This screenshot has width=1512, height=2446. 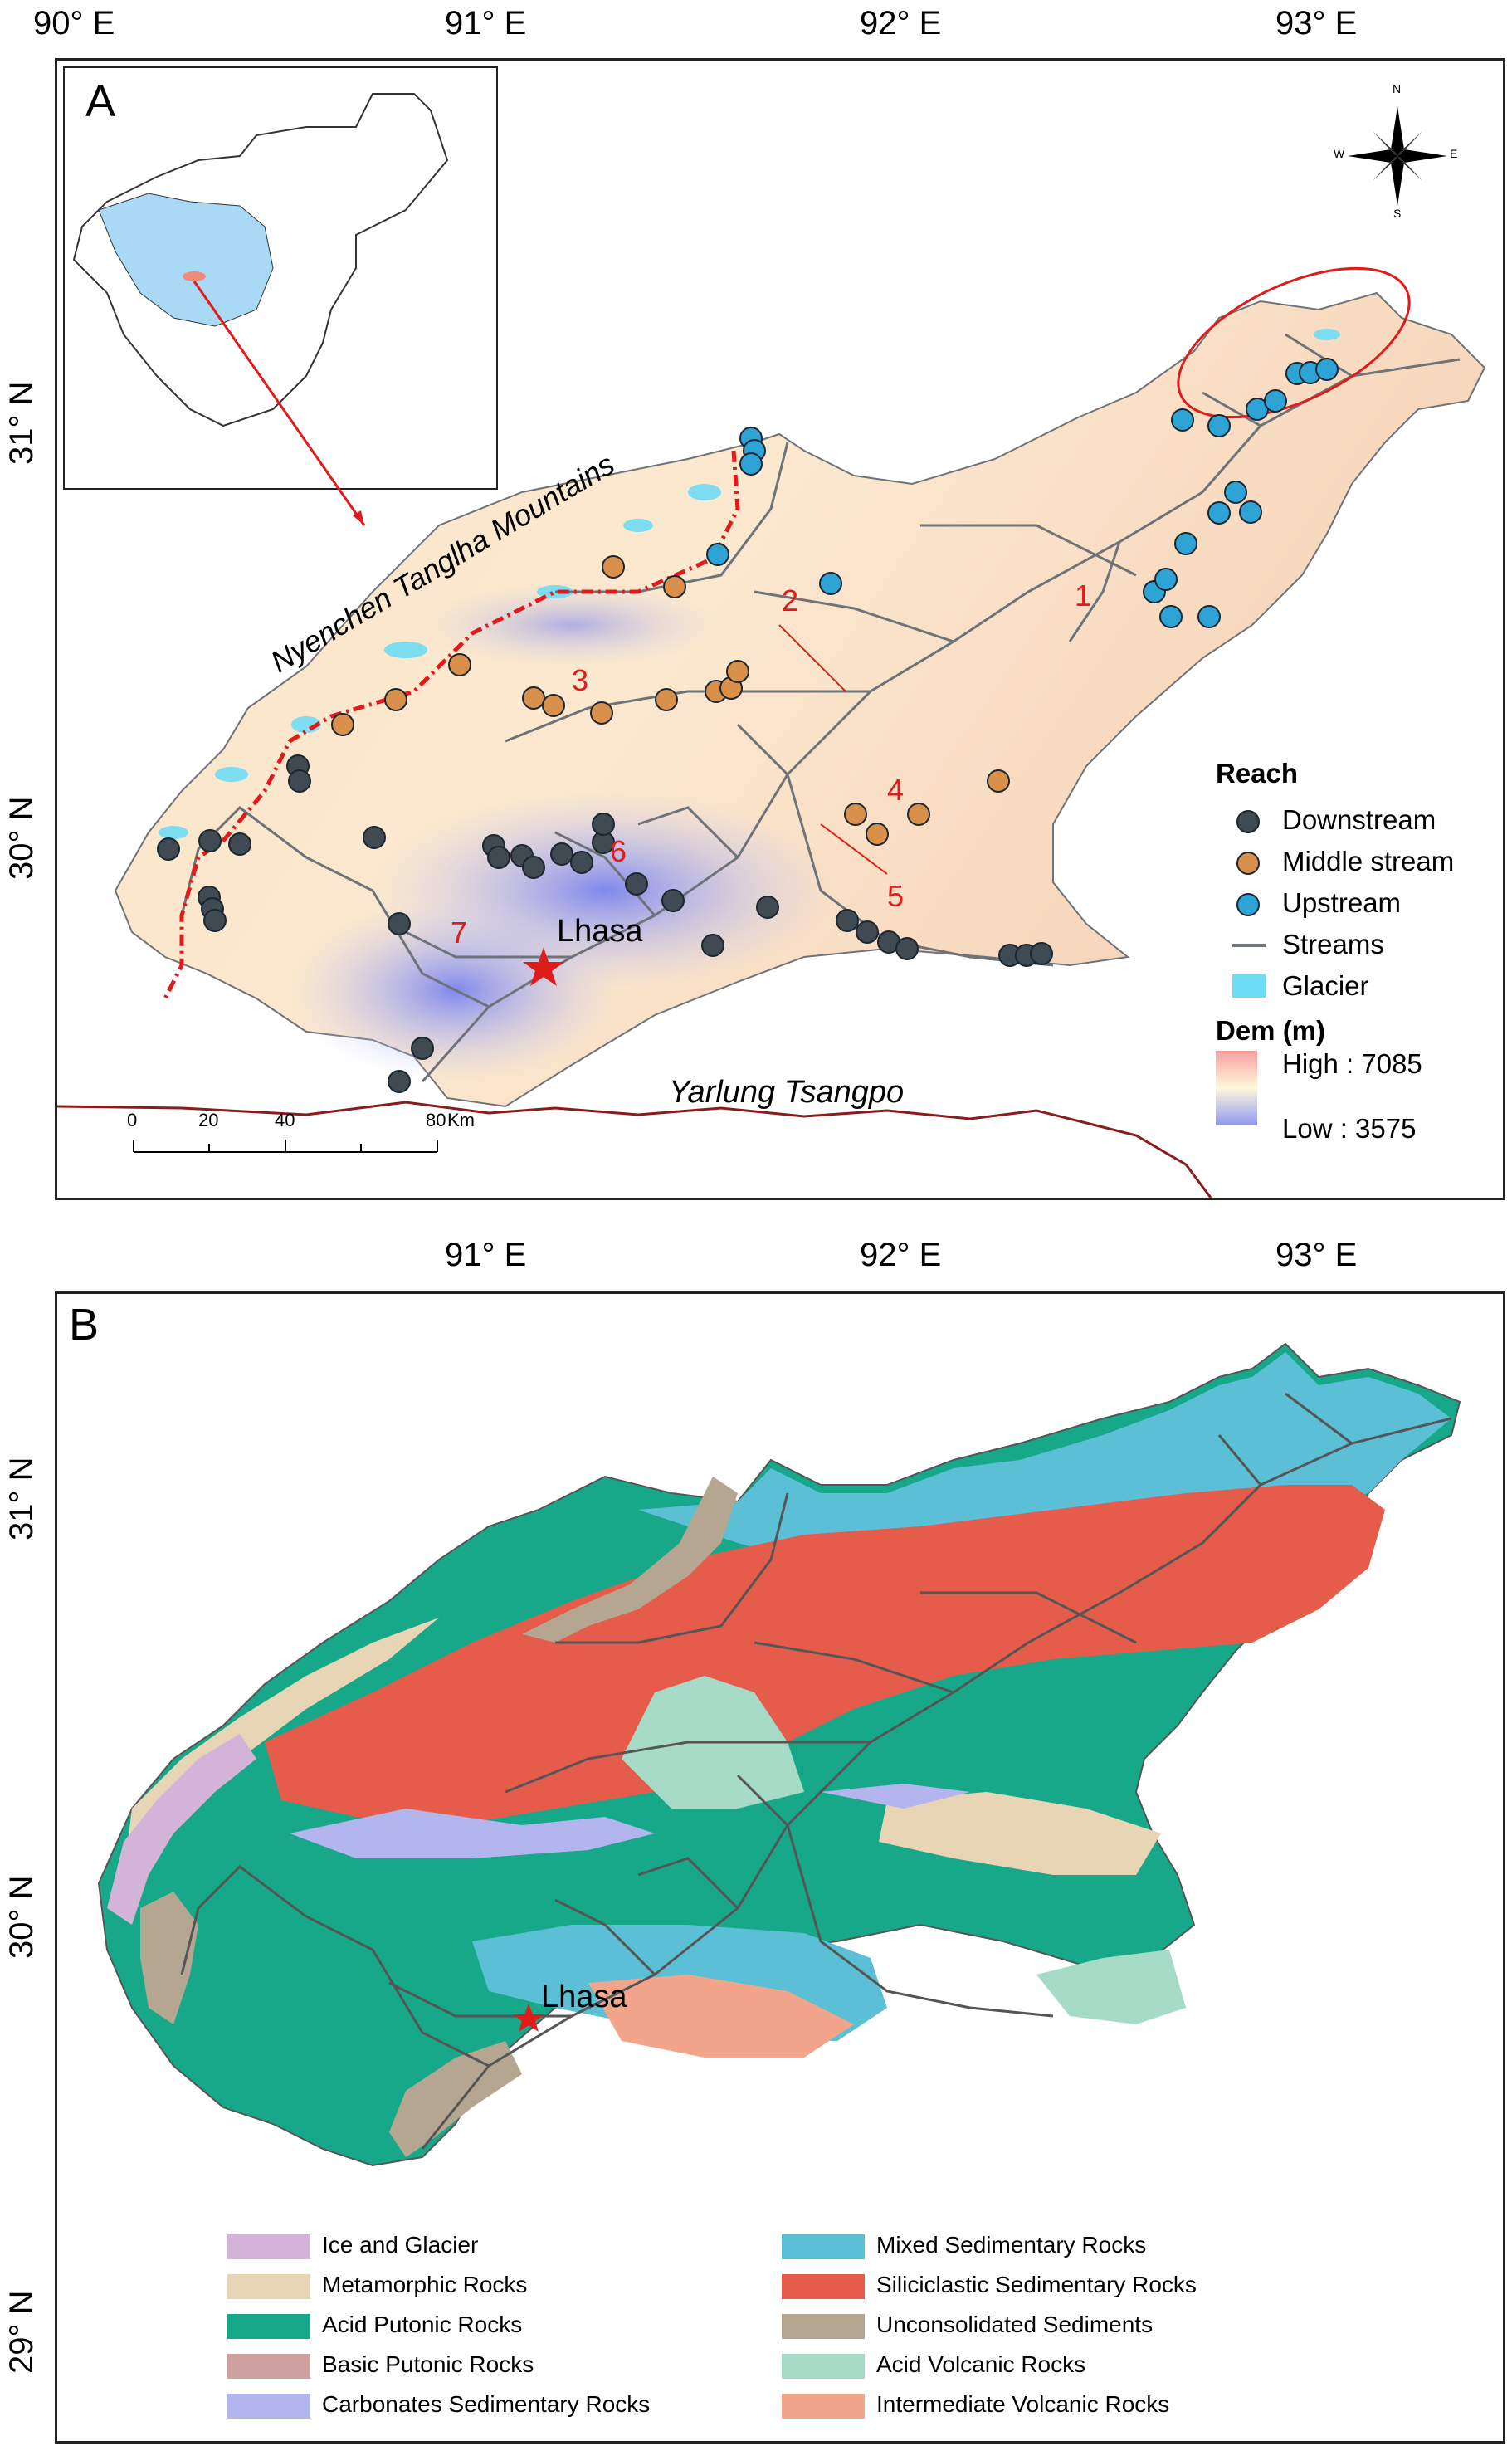 What do you see at coordinates (1397, 156) in the screenshot?
I see `compass-rose` at bounding box center [1397, 156].